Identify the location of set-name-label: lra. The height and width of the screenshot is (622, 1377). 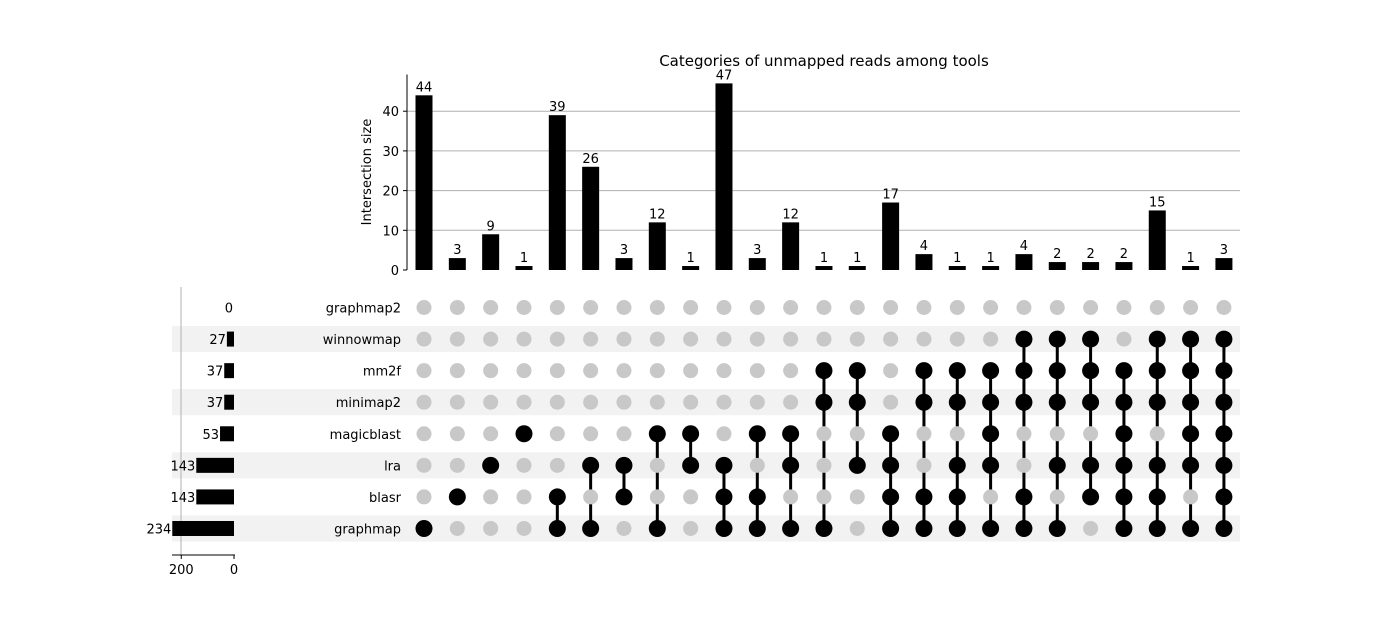
(392, 466).